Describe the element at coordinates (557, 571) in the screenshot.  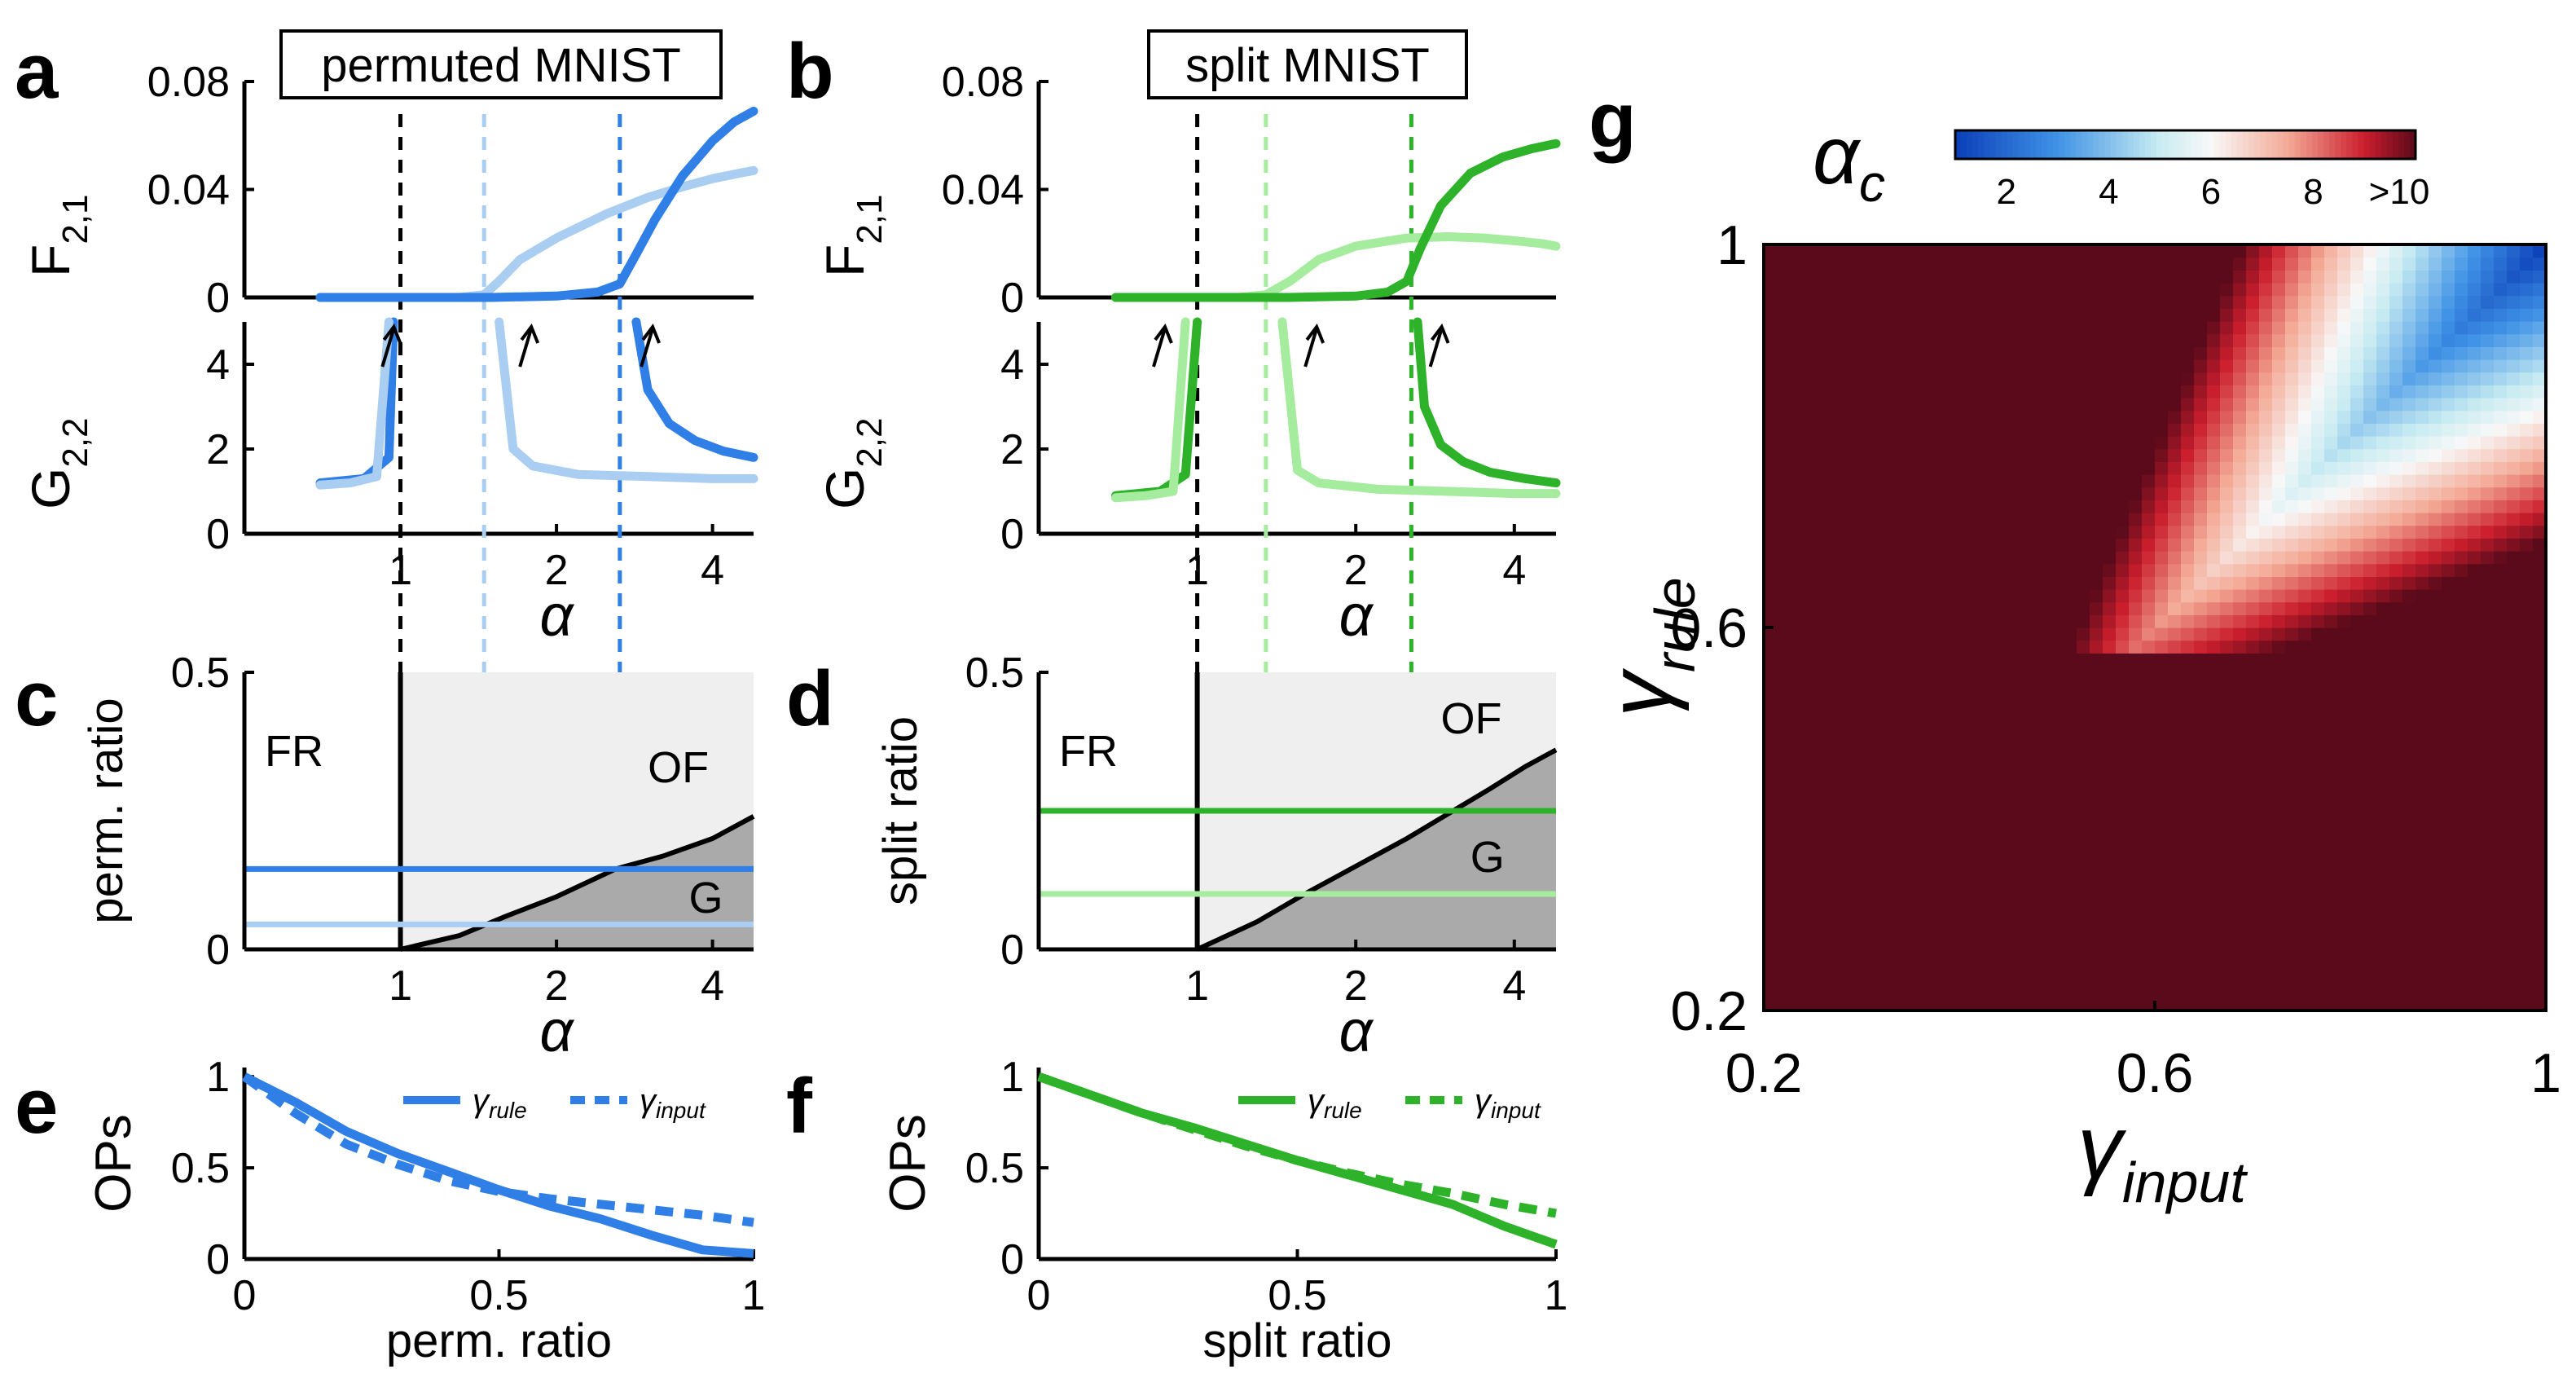
I see `x-tick-label: 2` at that location.